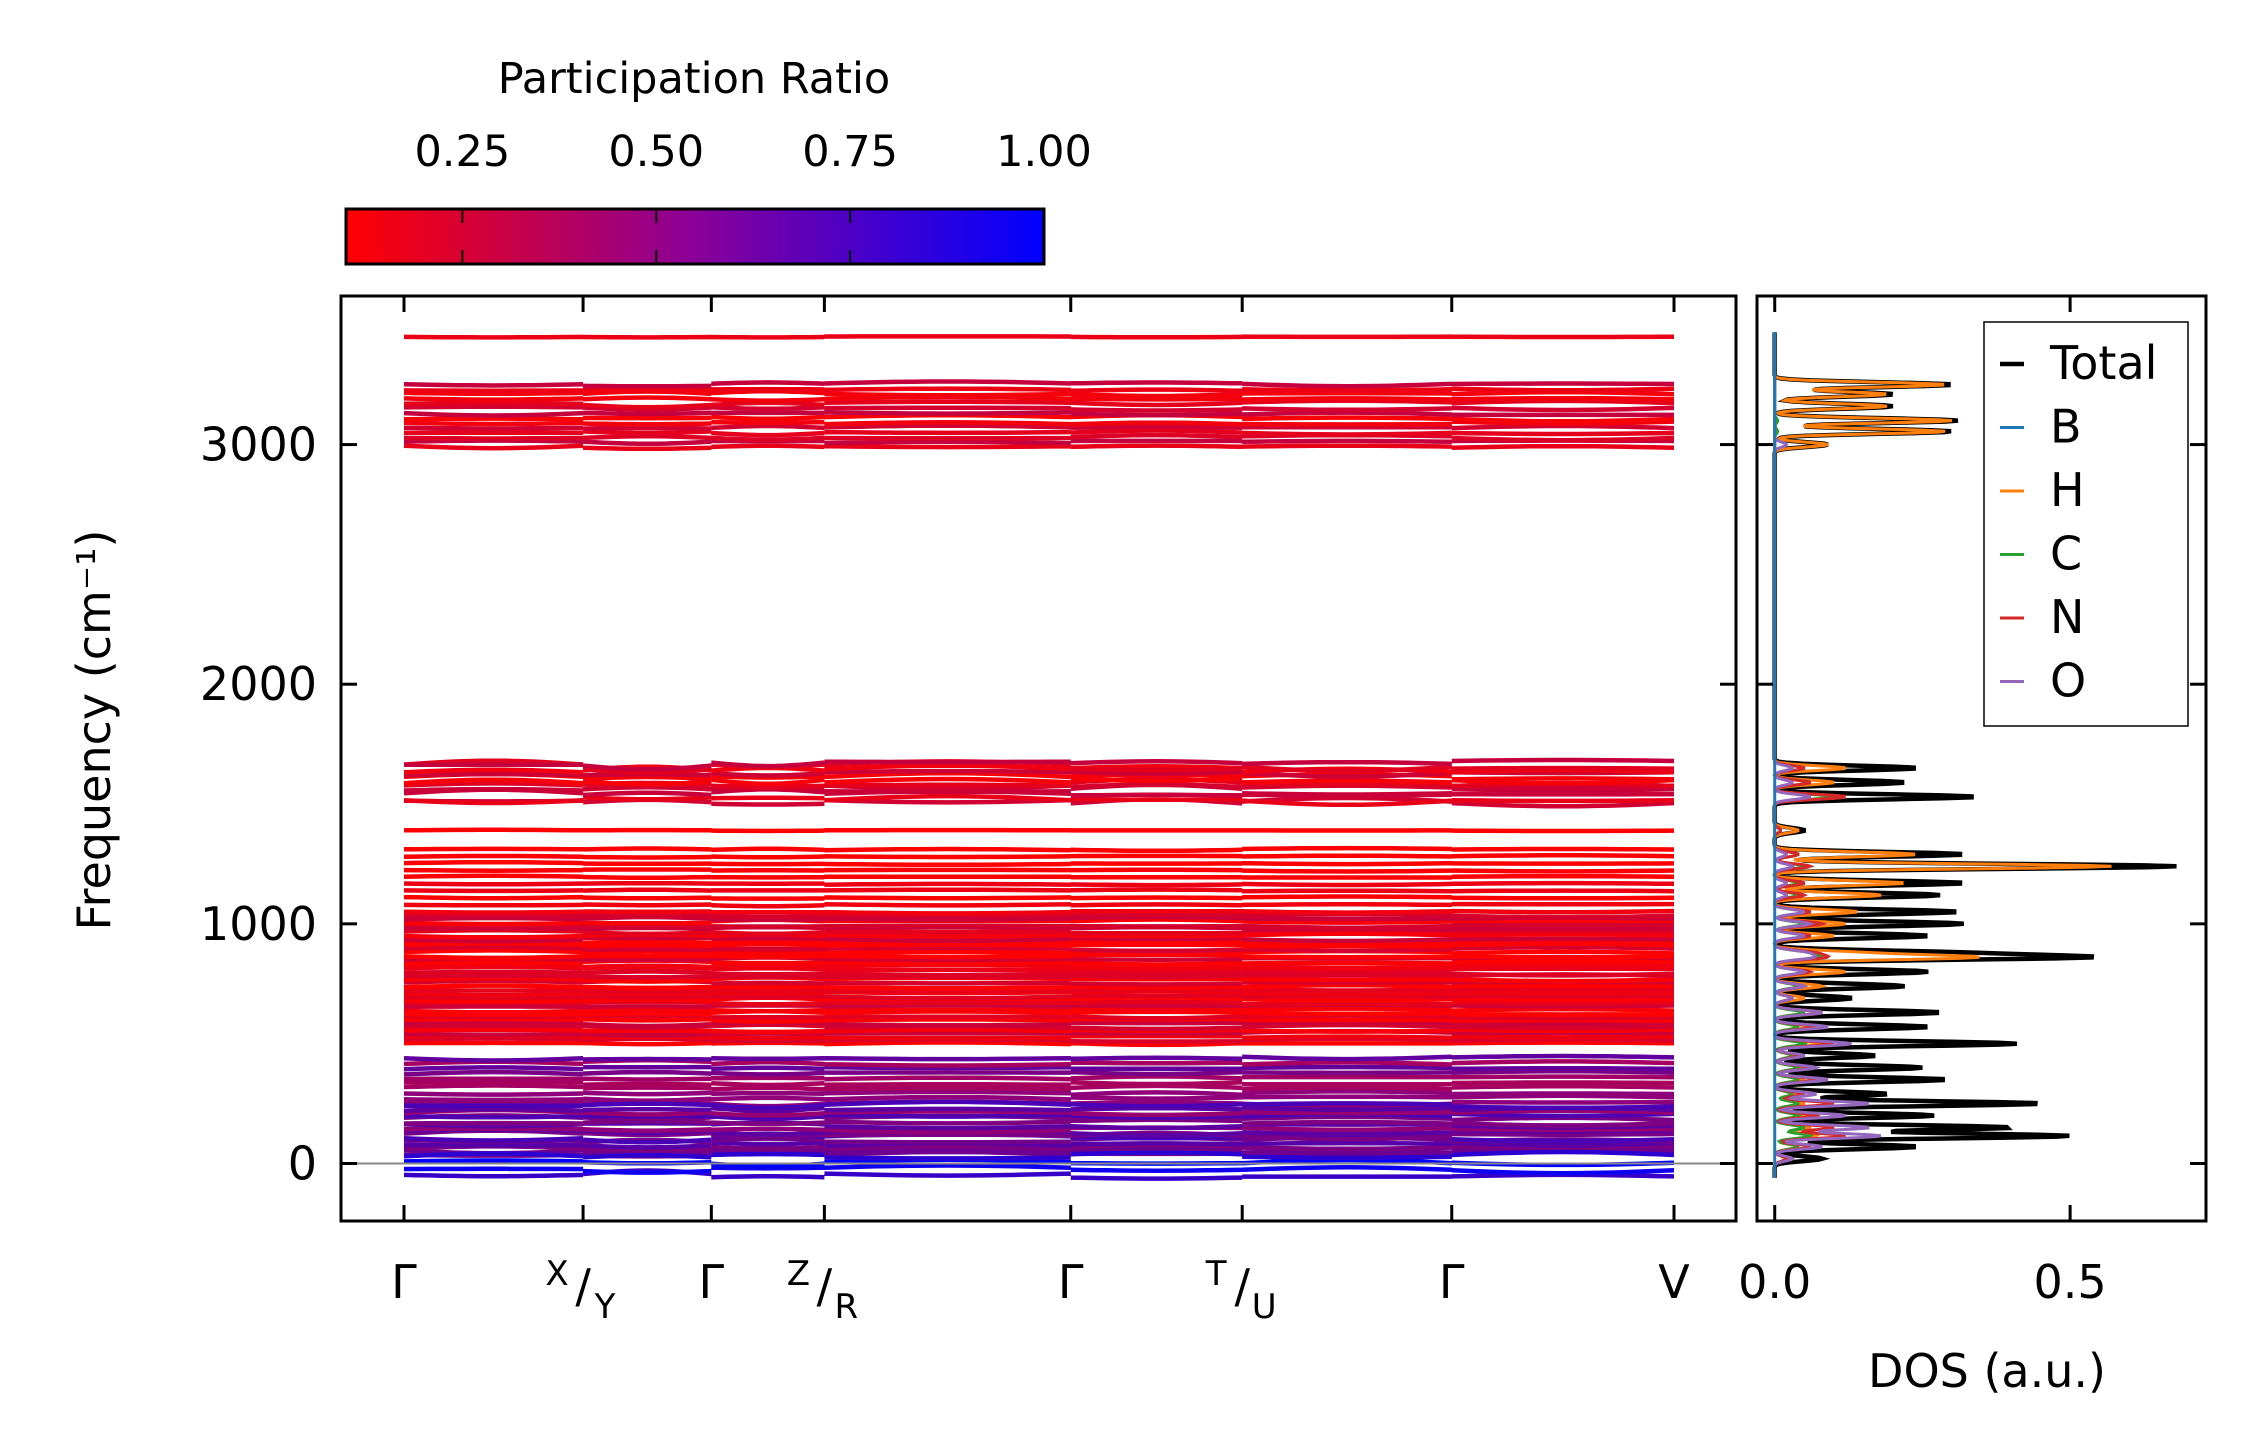  I want to click on colorbar-ticks: 0.25 0.50 0.75 1.00, so click(753, 195).